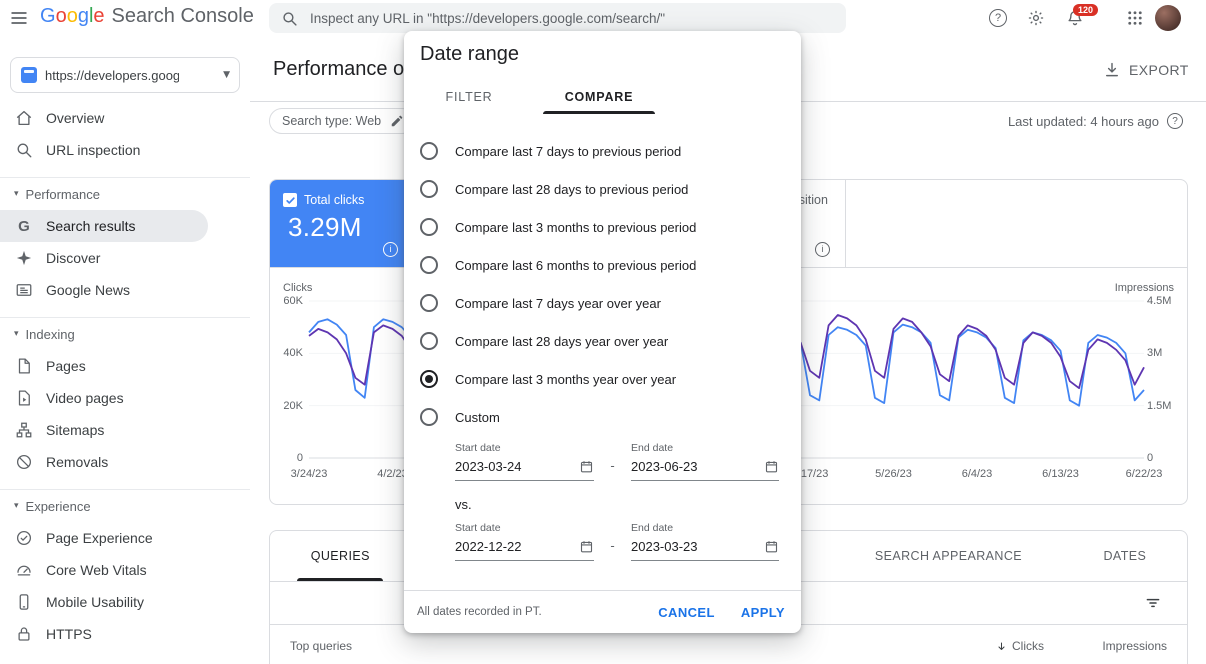 The height and width of the screenshot is (664, 1206). I want to click on metric-card-total-clicks: Total clicks 3.29M i, so click(342, 223).